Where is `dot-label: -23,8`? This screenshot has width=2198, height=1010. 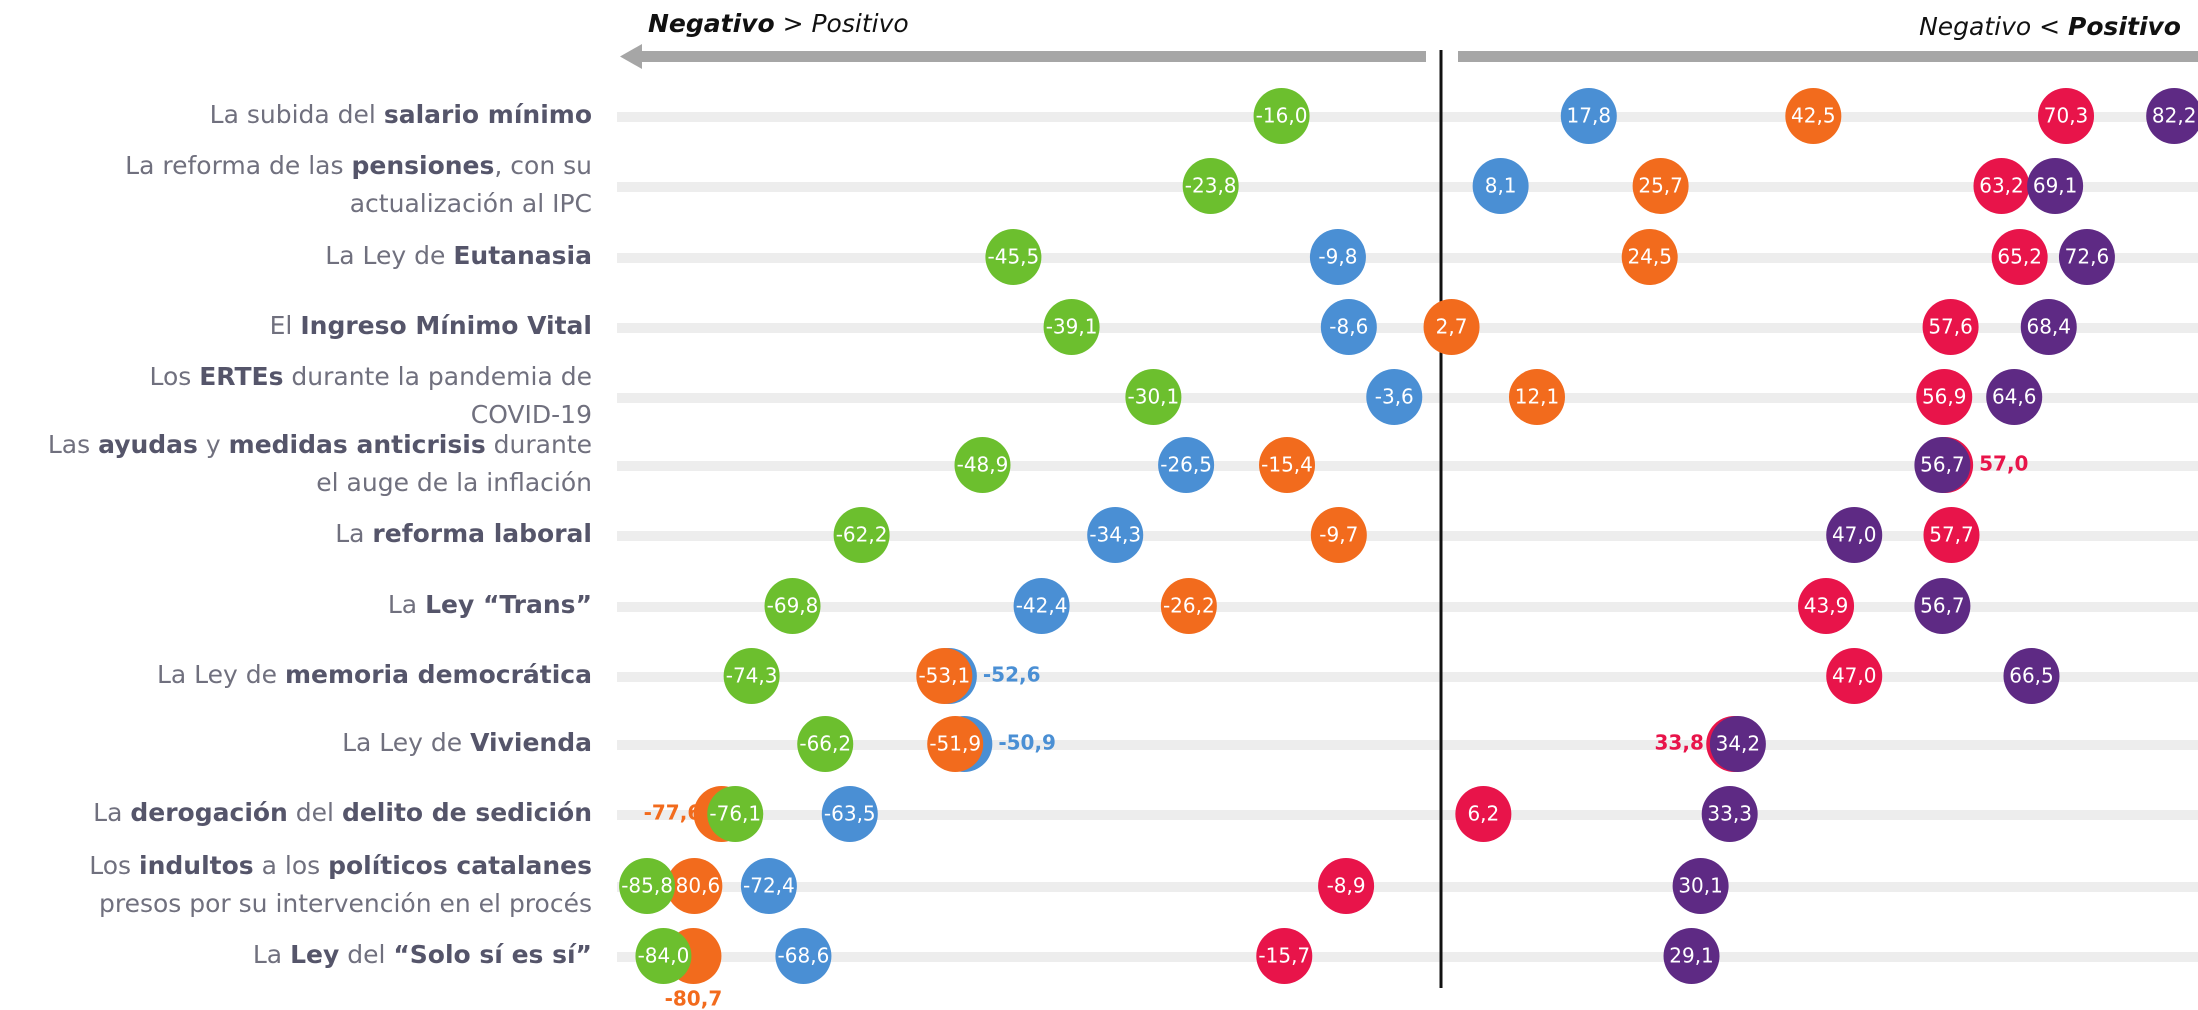 dot-label: -23,8 is located at coordinates (1211, 186).